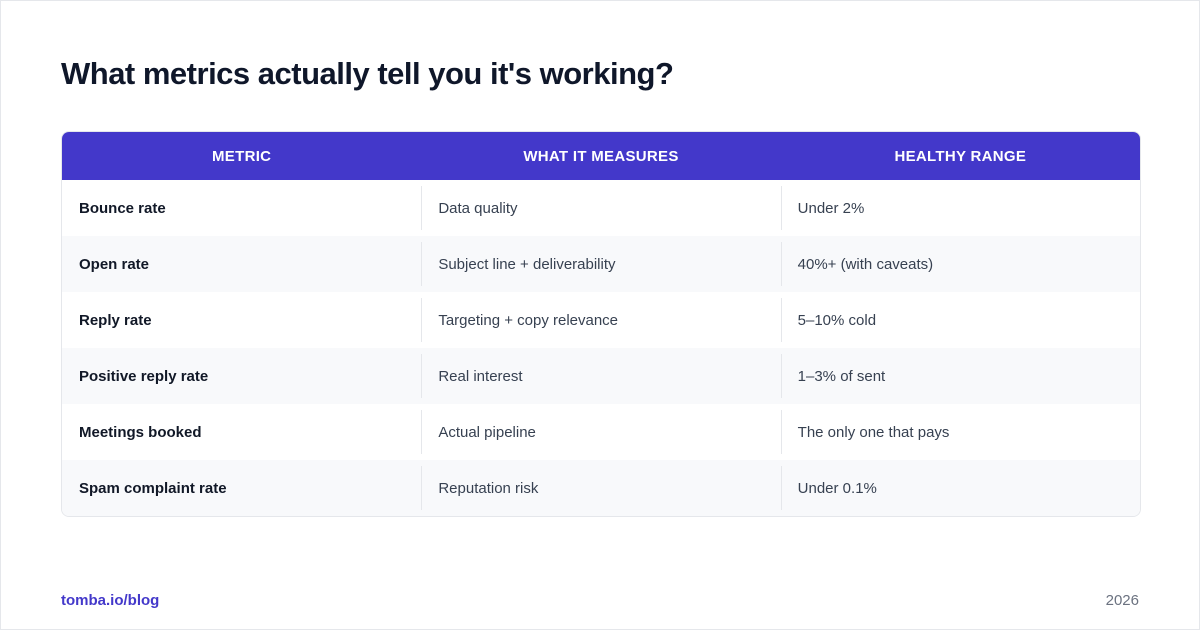  I want to click on table-header: METRIC WHAT IT MEASURES HEALTHY RANGE, so click(601, 156).